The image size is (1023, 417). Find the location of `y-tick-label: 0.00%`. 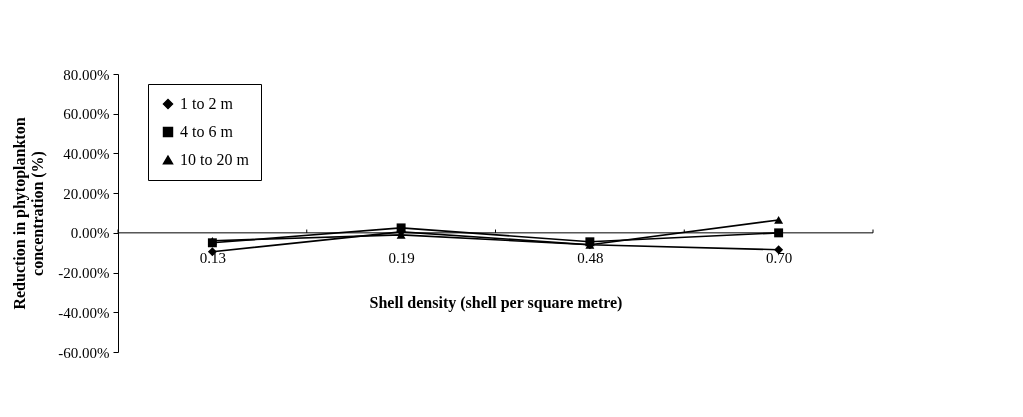

y-tick-label: 0.00% is located at coordinates (90, 233).